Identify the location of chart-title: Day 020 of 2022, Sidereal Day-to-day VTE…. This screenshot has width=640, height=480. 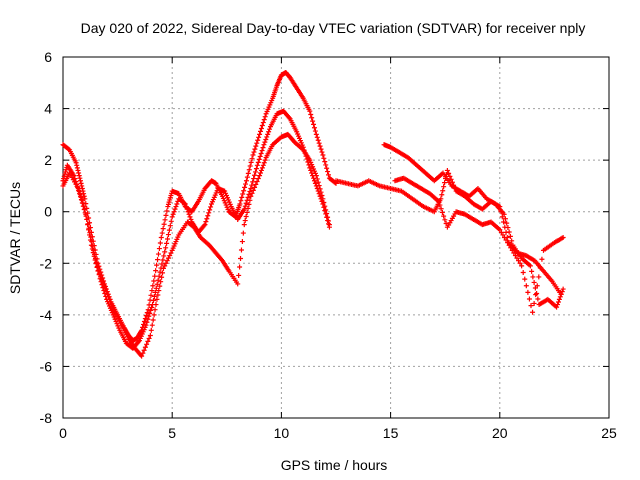
(333, 28).